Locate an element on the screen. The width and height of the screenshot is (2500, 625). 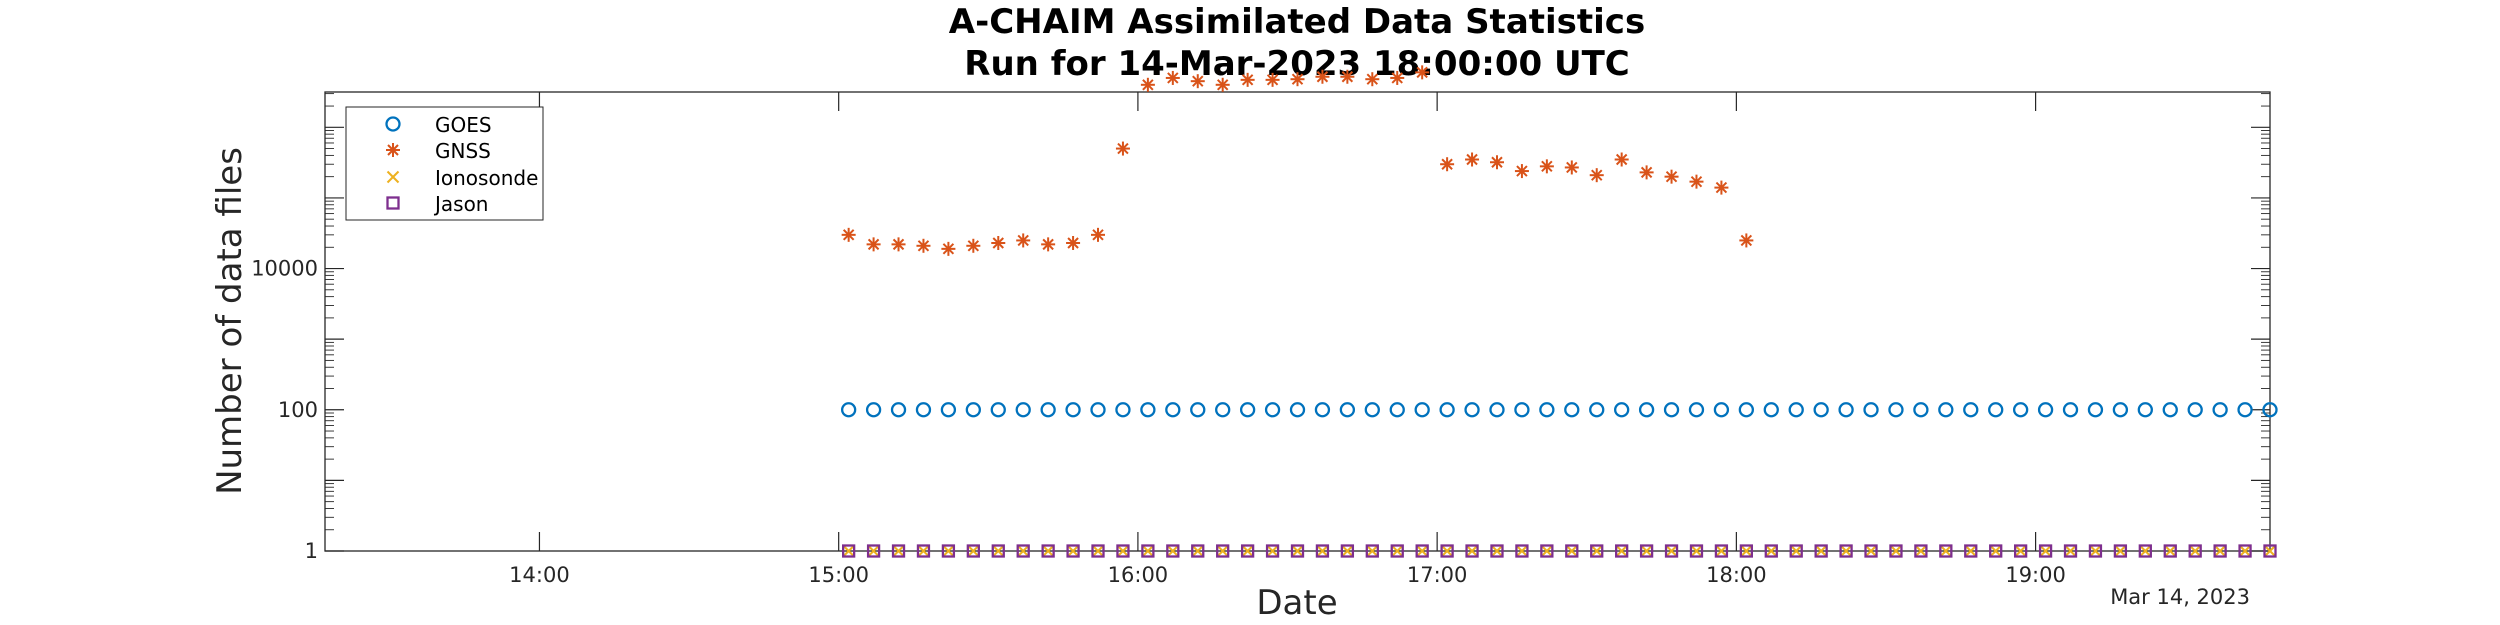
x-tick-labels: 14:00 15:00 16:00 17:00 18:00 19:00 is located at coordinates (1287, 575).